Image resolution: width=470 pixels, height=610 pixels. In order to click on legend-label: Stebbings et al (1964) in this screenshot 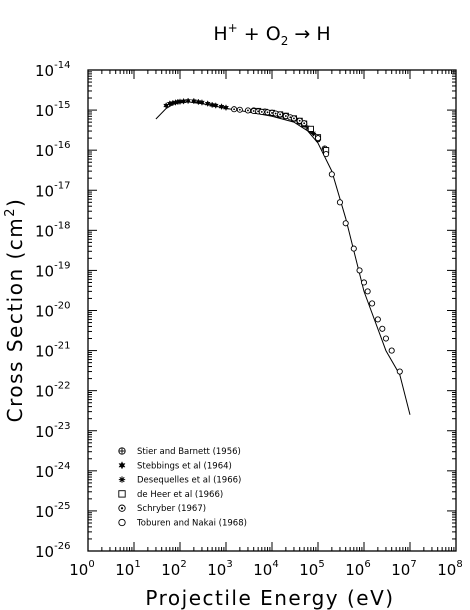, I will do `click(184, 466)`.